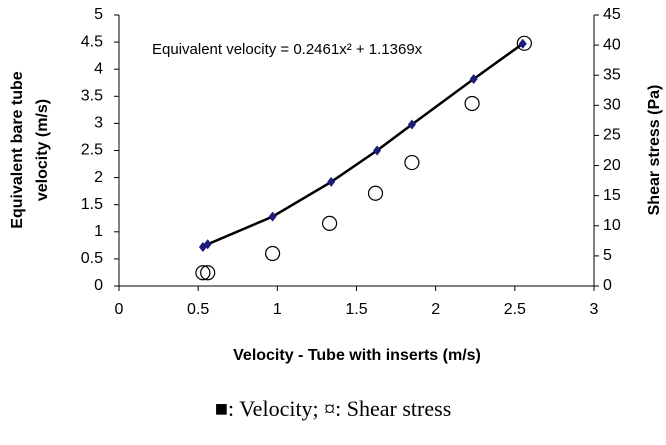  What do you see at coordinates (98, 285) in the screenshot?
I see `y-tick-label: 0` at bounding box center [98, 285].